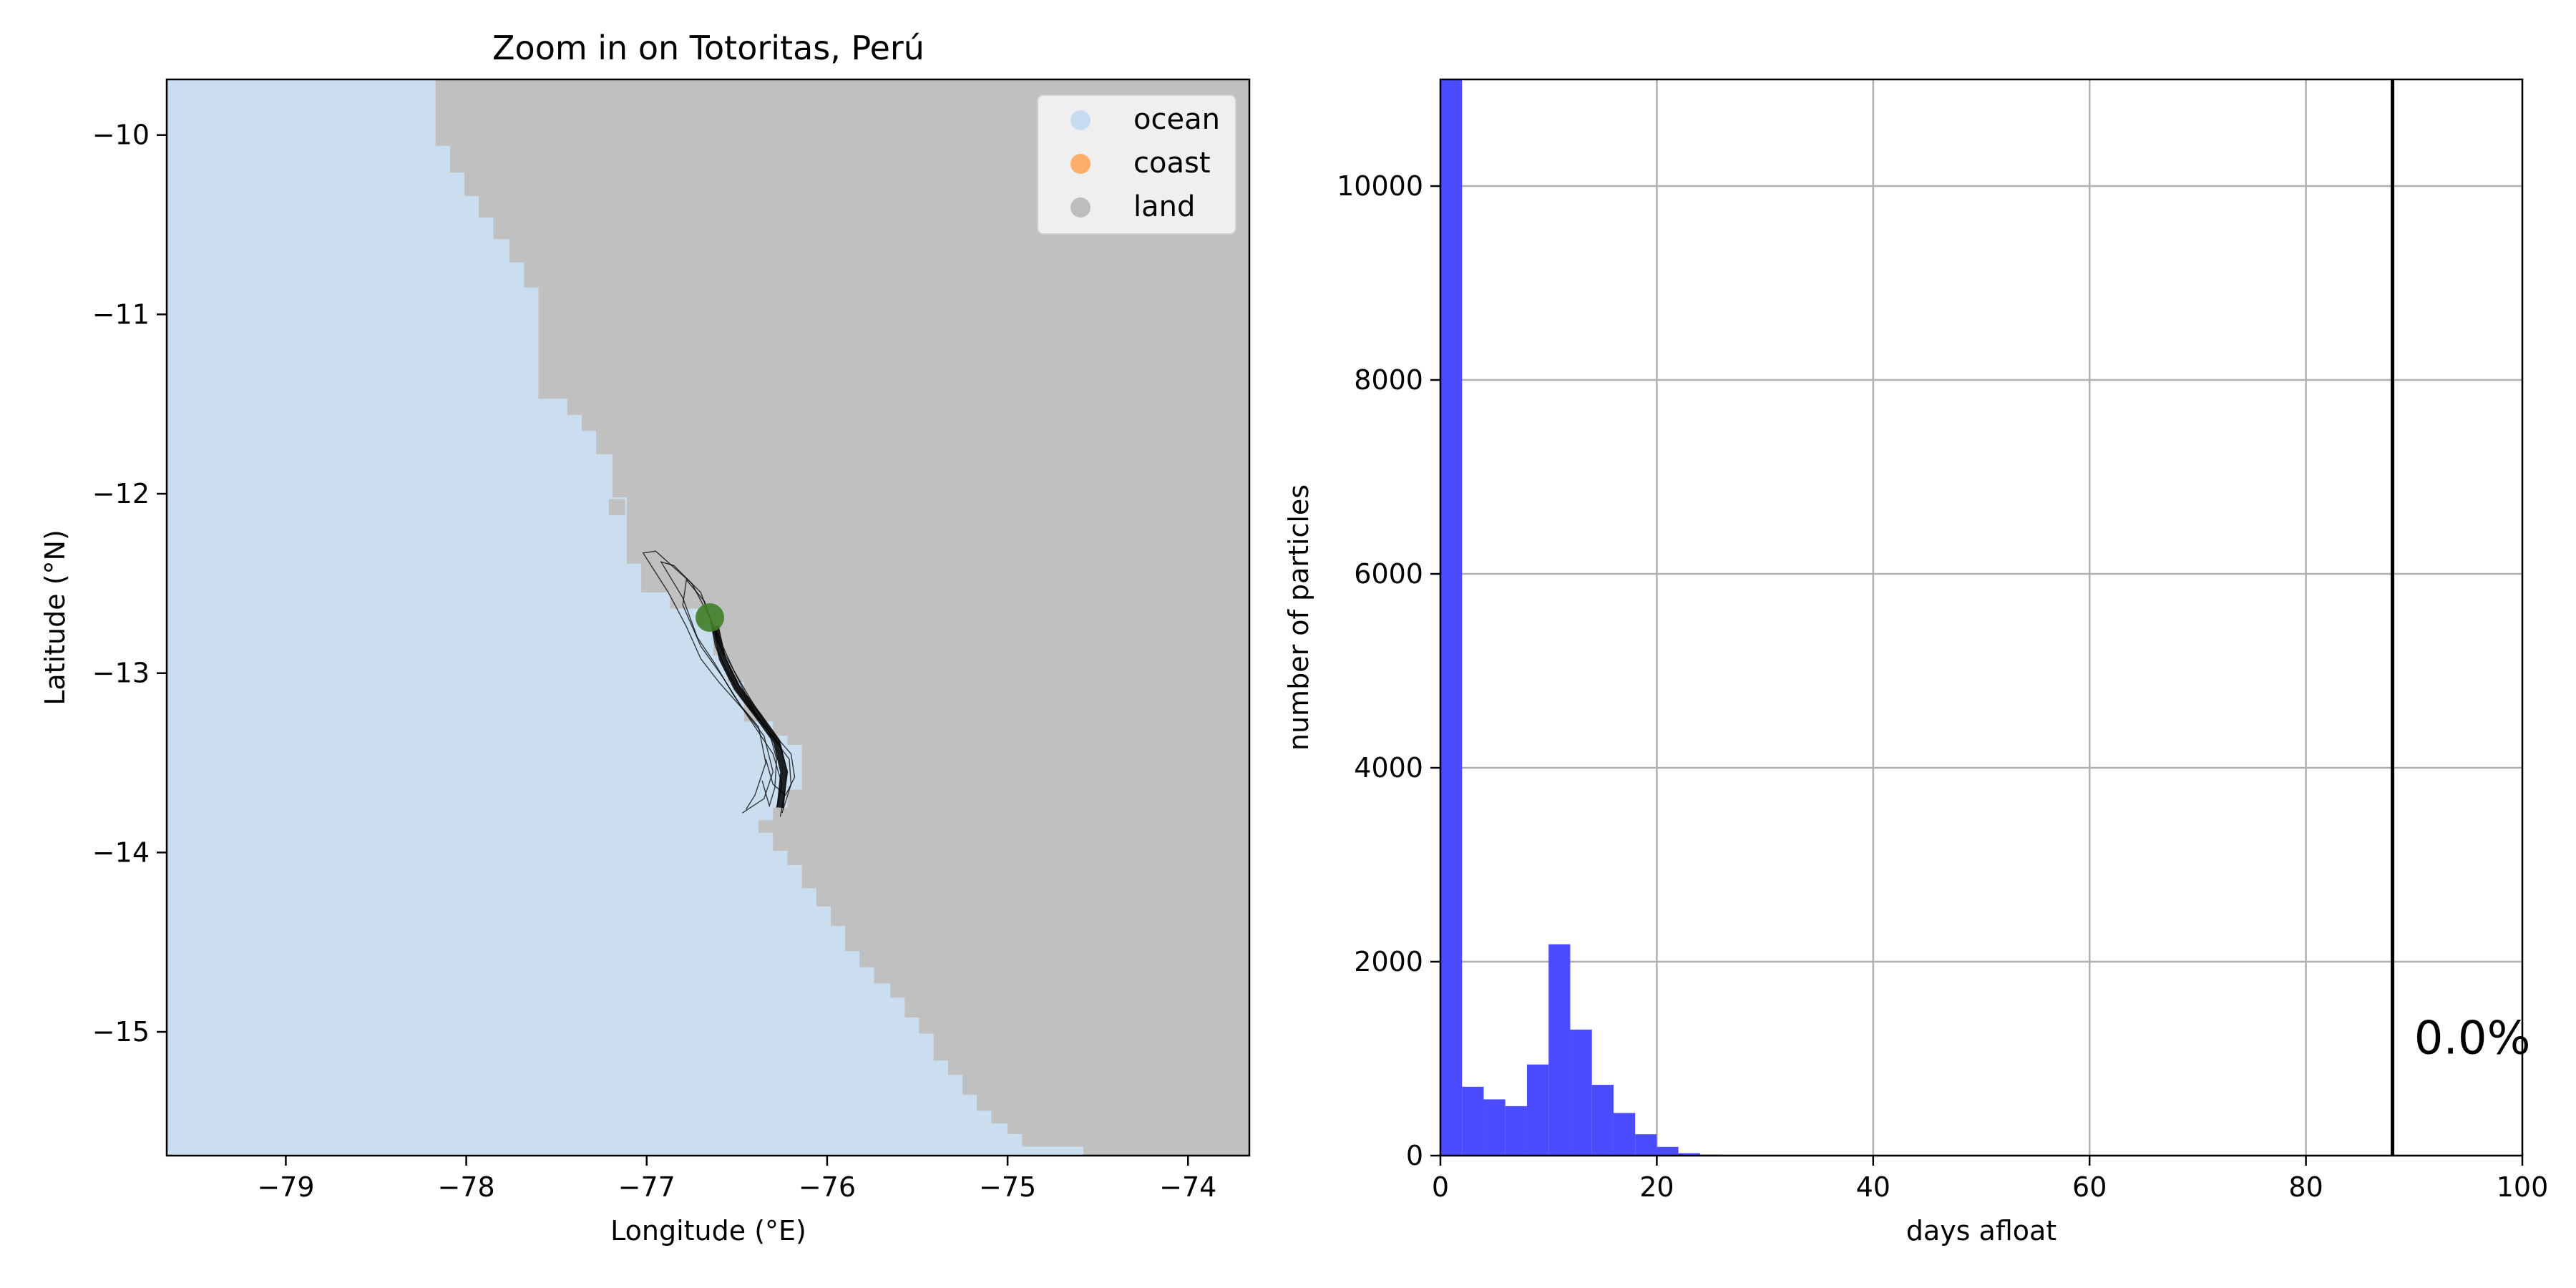 The height and width of the screenshot is (1288, 2576). I want to click on map-y-axis: −10 −11 −12 −13 −14 −15, so click(129, 583).